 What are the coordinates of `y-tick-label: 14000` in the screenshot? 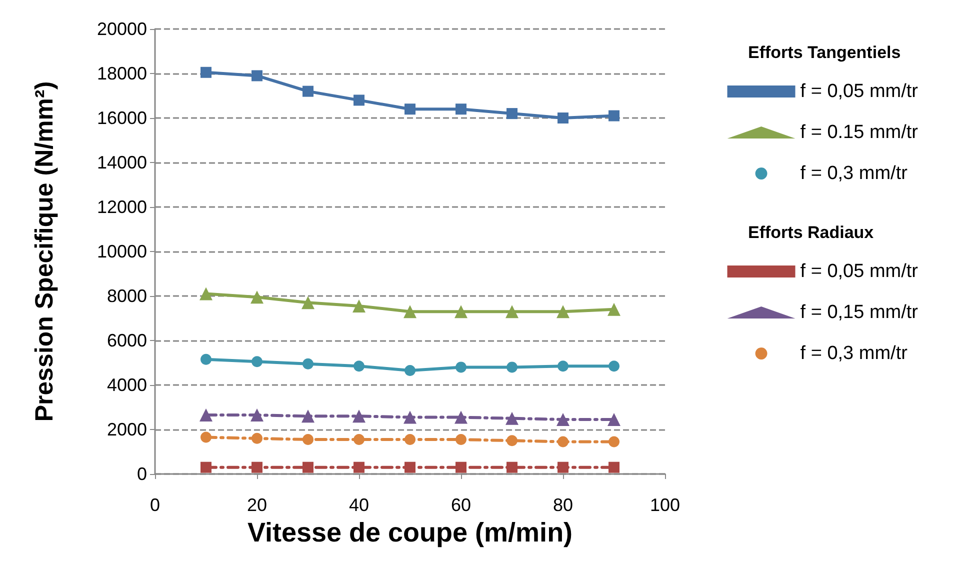 It's located at (121, 162).